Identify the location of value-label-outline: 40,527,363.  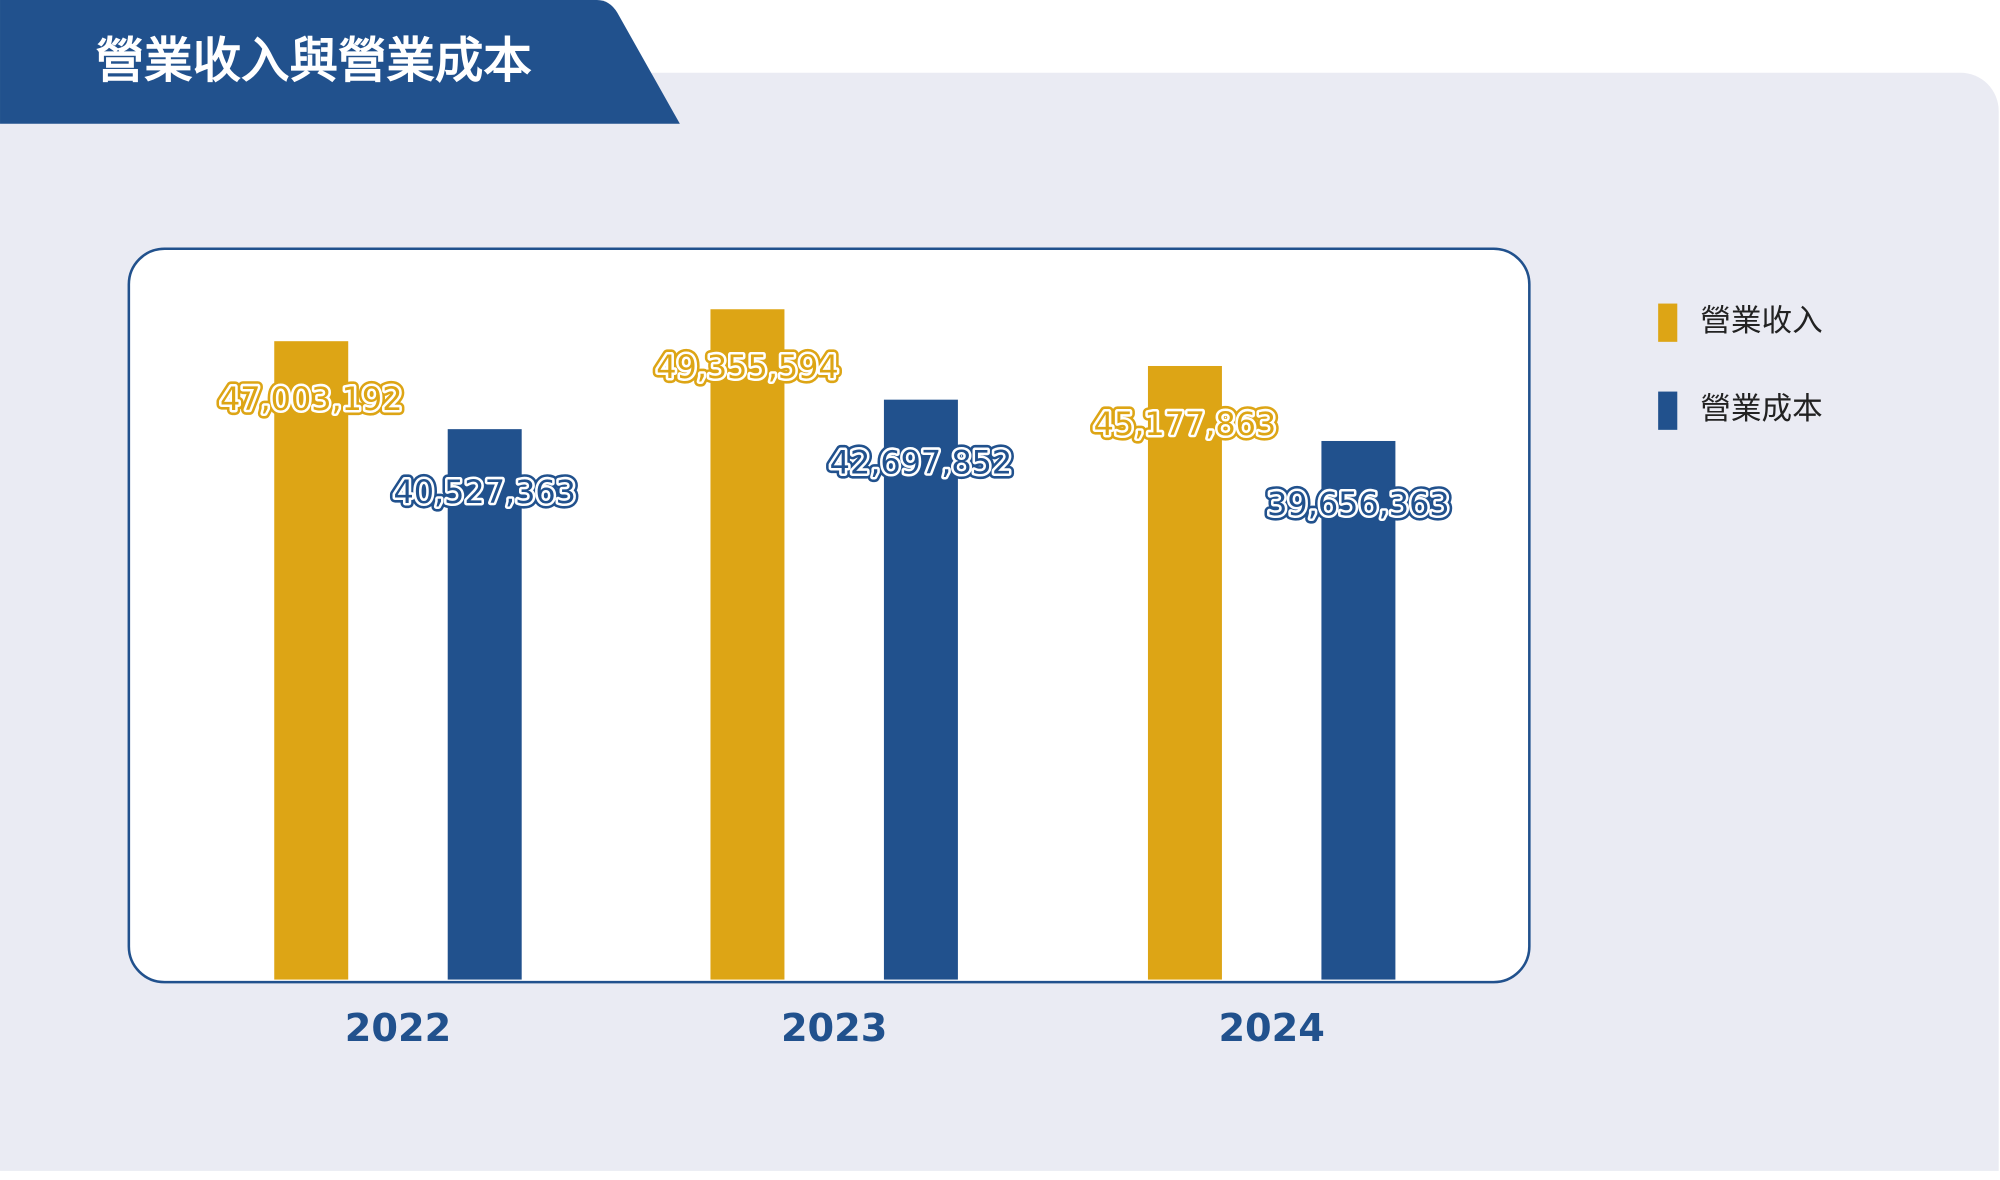
(484, 492).